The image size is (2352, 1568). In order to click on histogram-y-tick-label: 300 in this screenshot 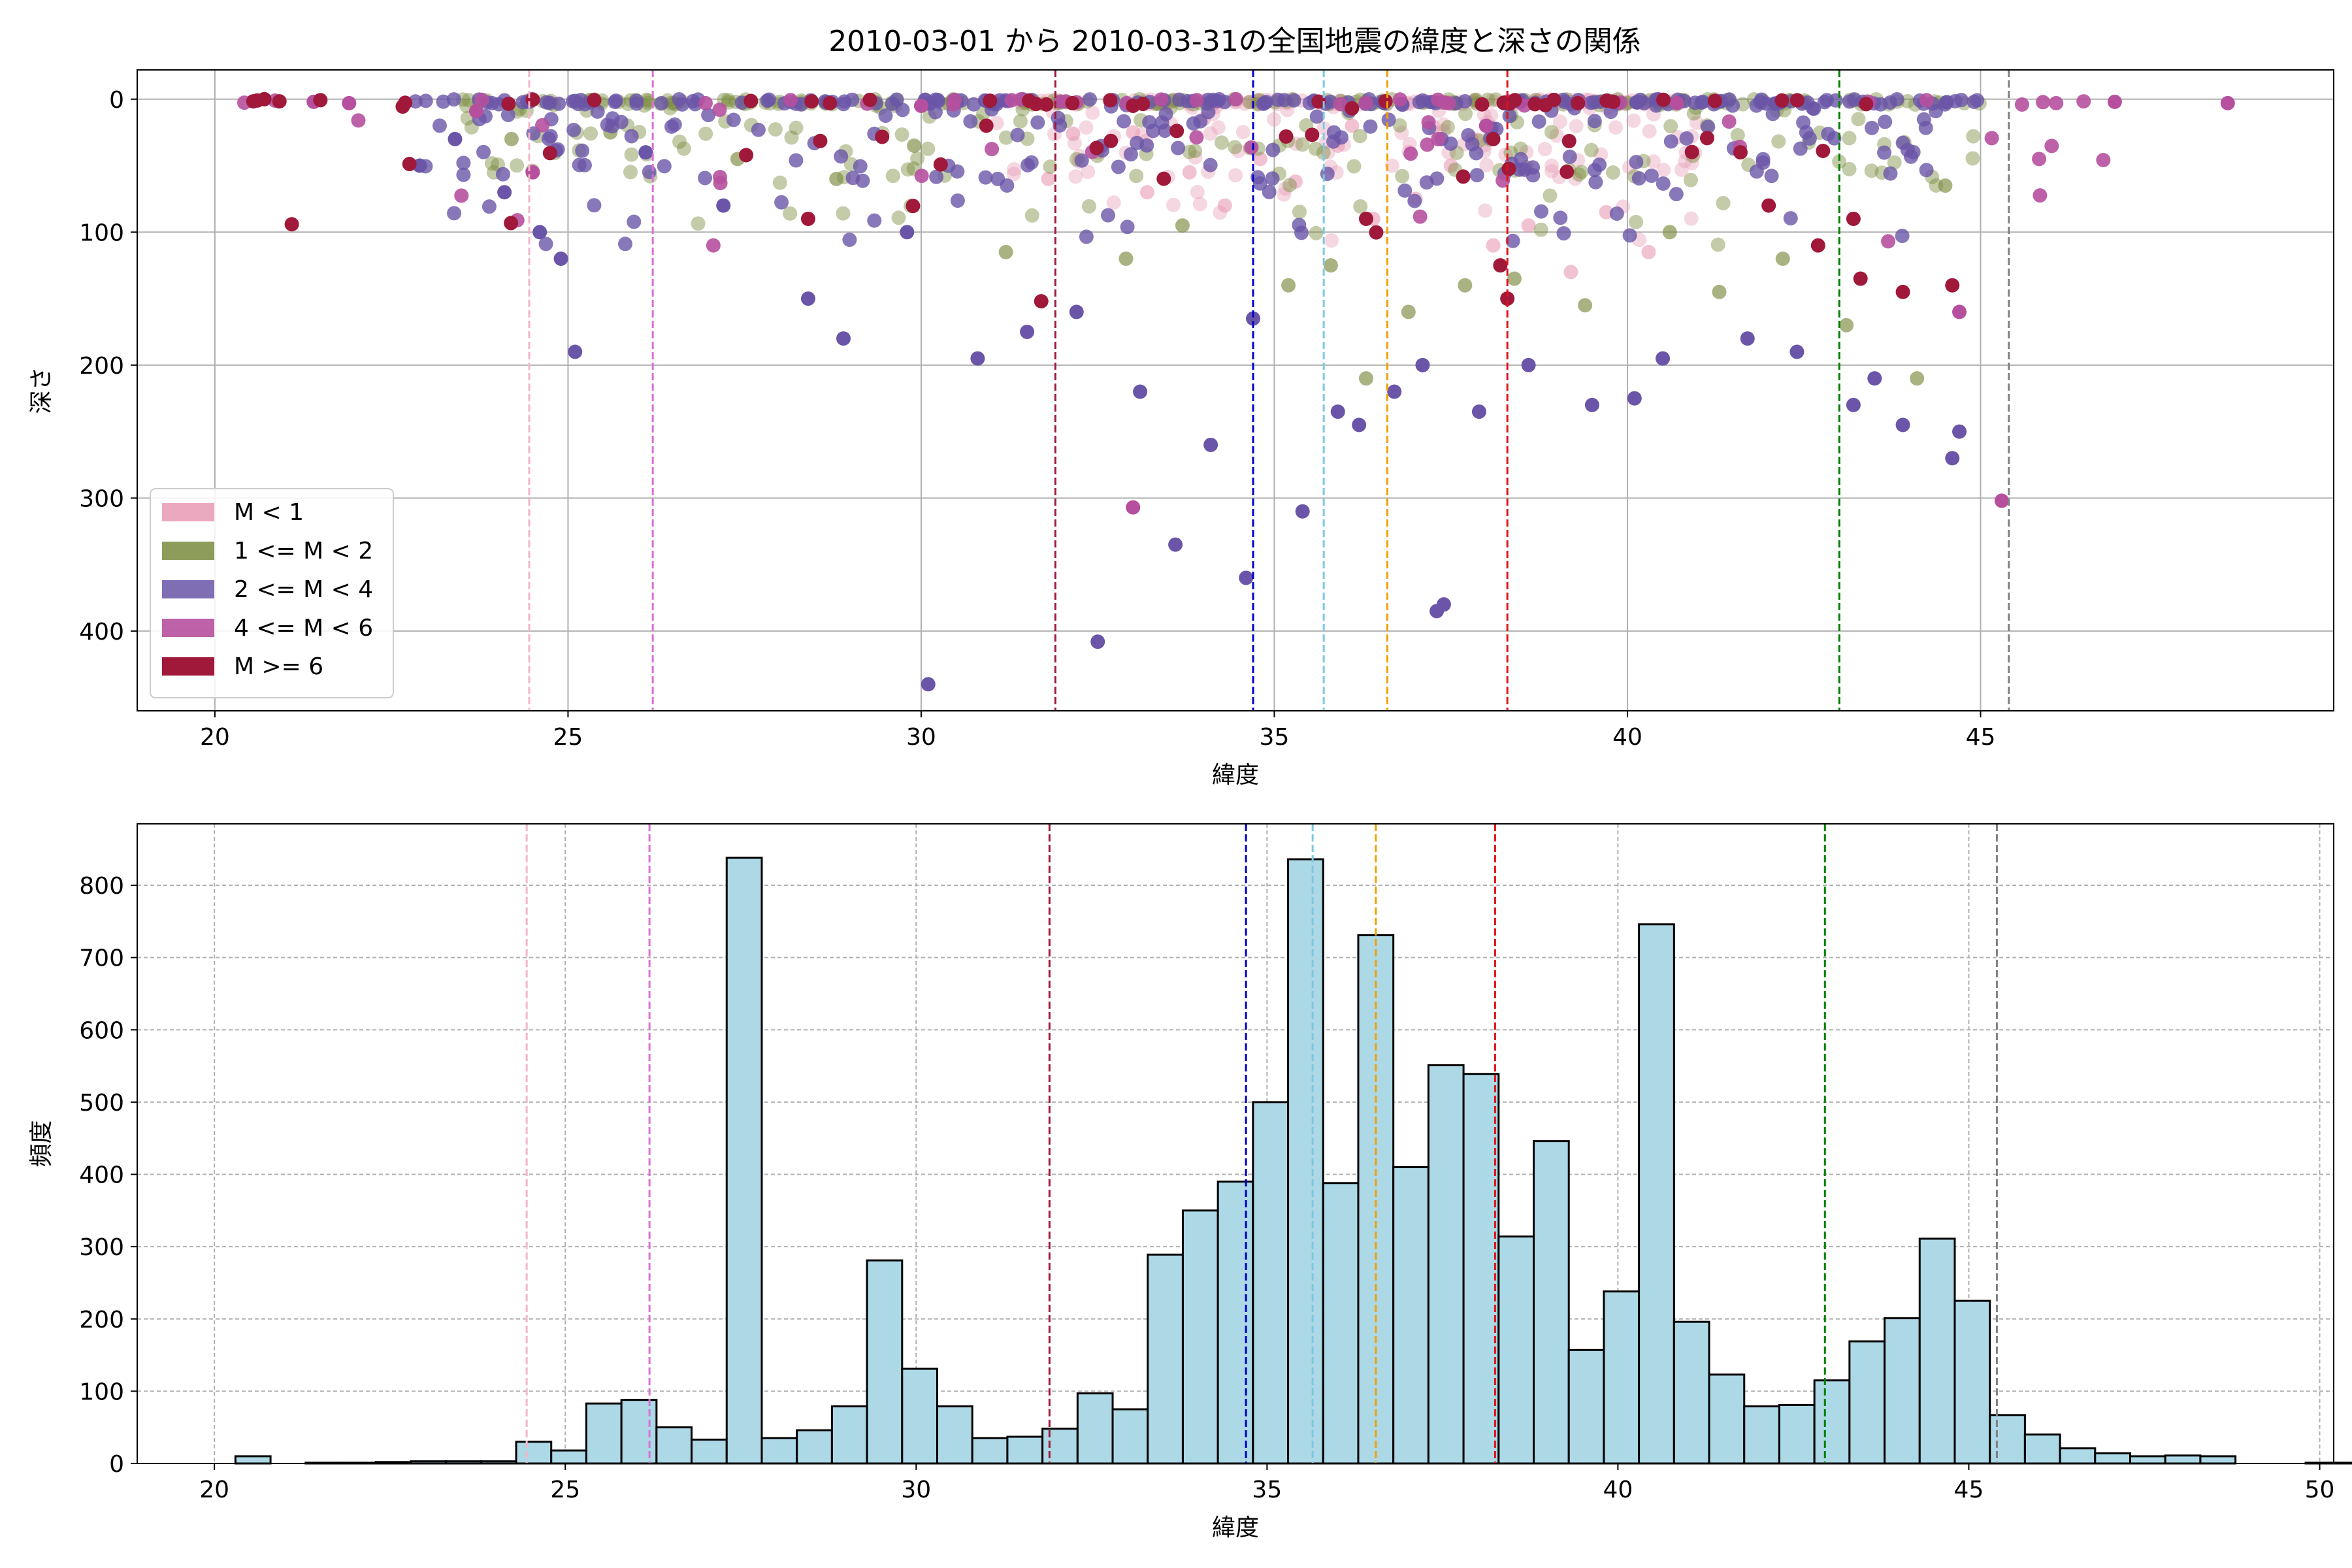, I will do `click(101, 1247)`.